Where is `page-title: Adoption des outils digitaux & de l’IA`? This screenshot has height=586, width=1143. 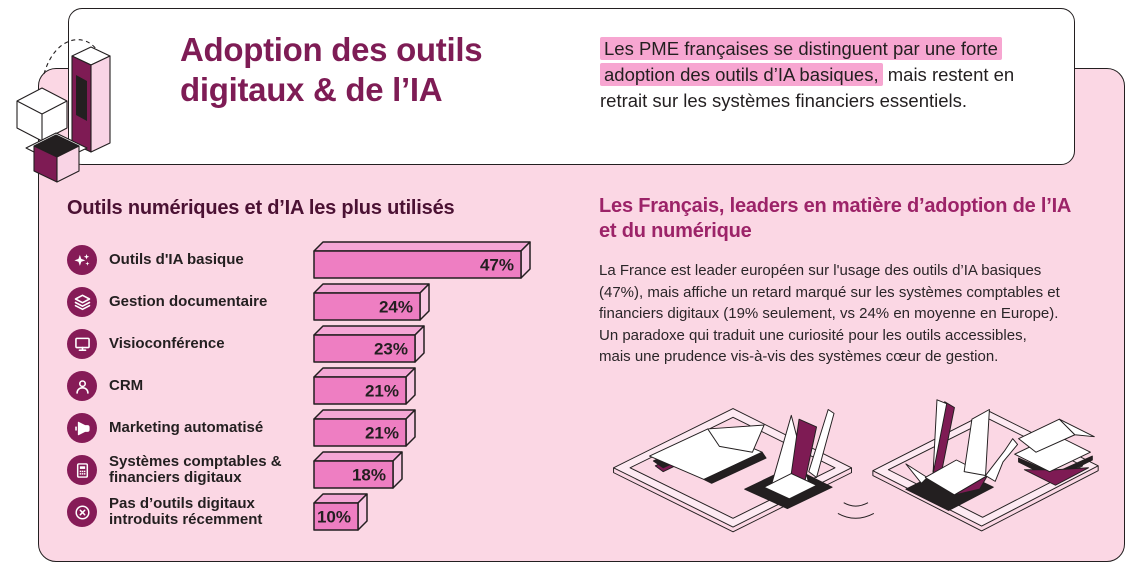
page-title: Adoption des outils digitaux & de l’IA is located at coordinates (331, 69).